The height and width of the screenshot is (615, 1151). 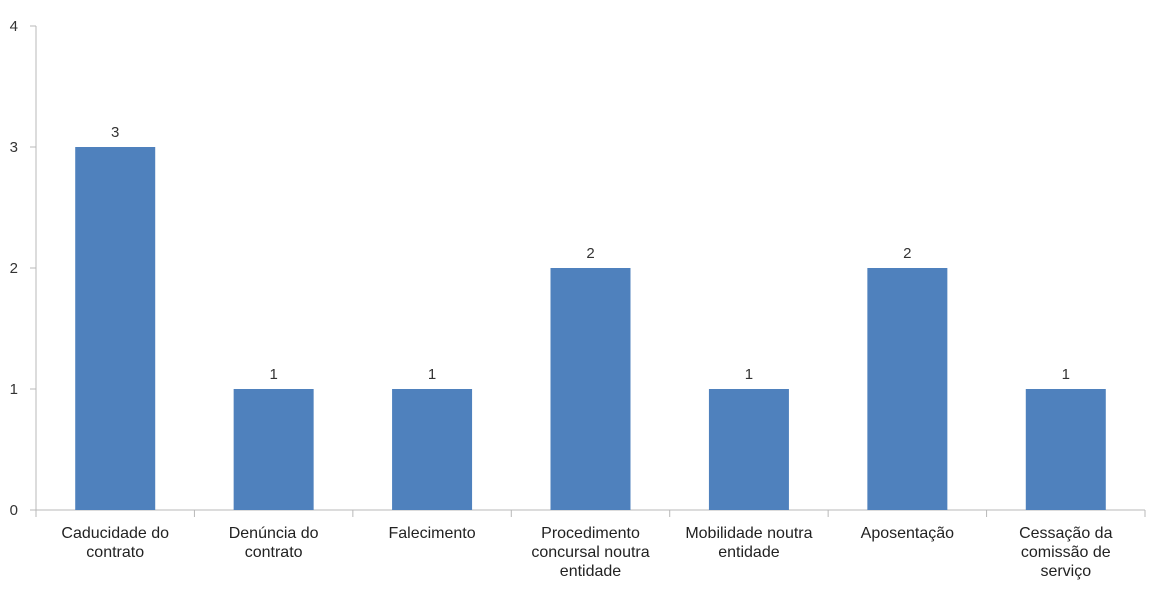 I want to click on y-tick-label: 0, so click(x=14, y=510).